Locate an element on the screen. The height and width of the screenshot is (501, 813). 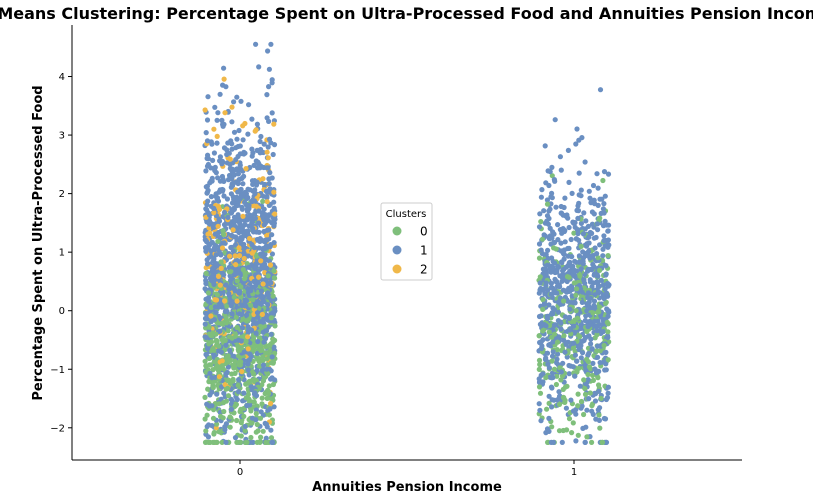
y-axis-ticks: −2 −1 0 1 2 3 4 is located at coordinates (61, 253).